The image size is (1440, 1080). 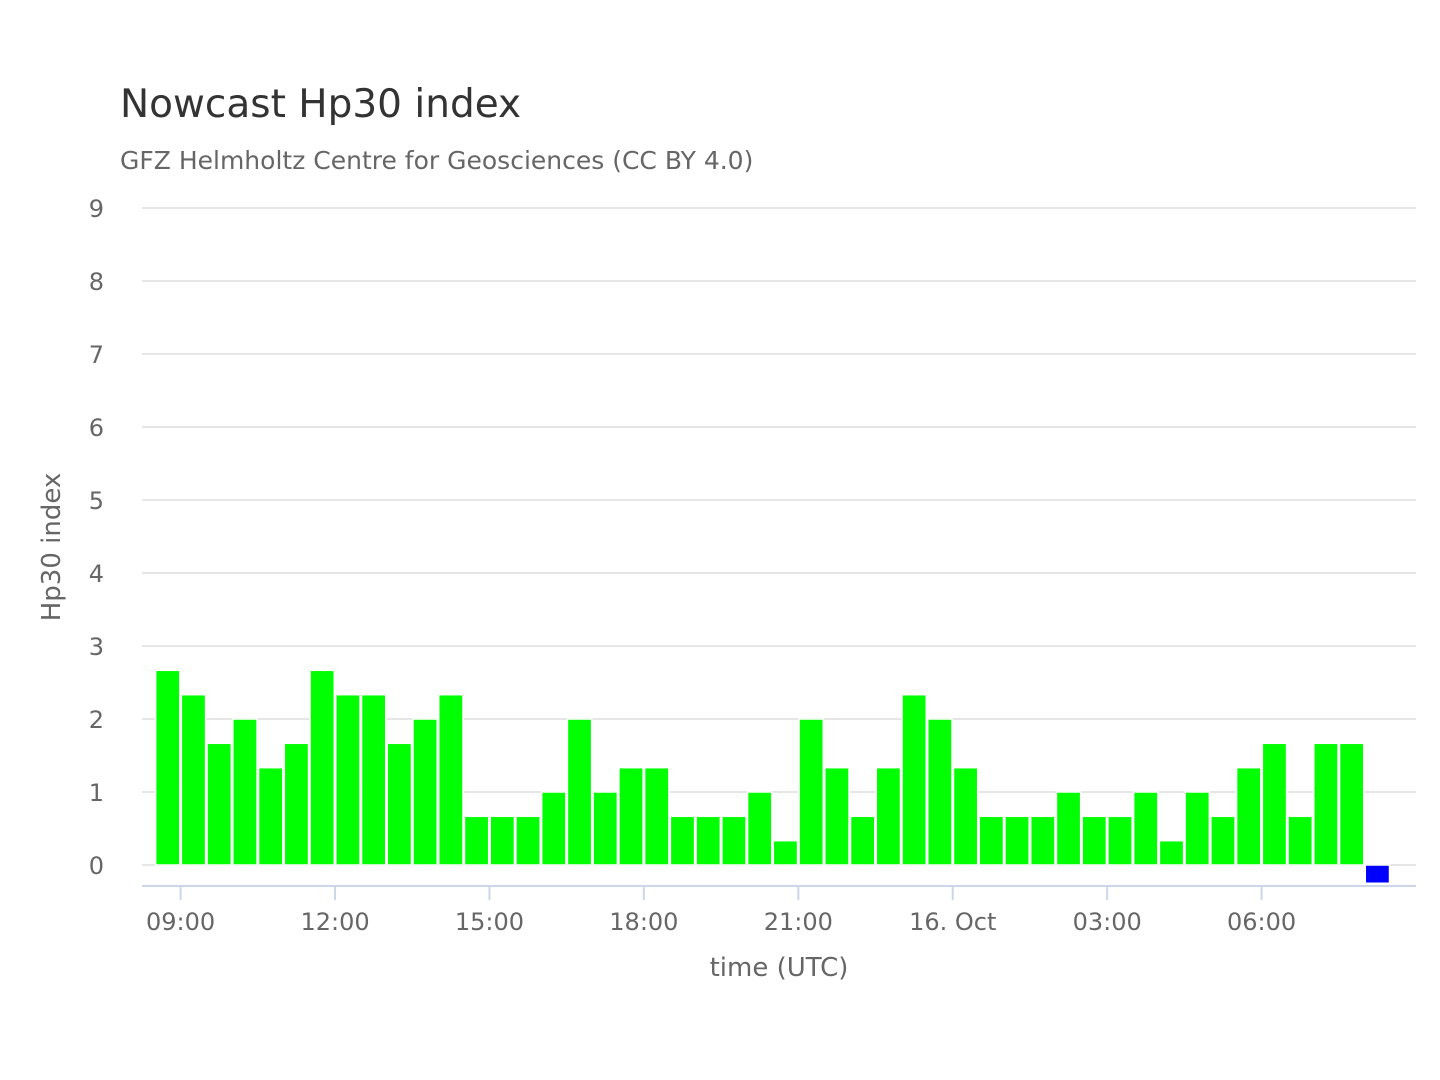 I want to click on y-tick-label: 5, so click(x=96, y=501).